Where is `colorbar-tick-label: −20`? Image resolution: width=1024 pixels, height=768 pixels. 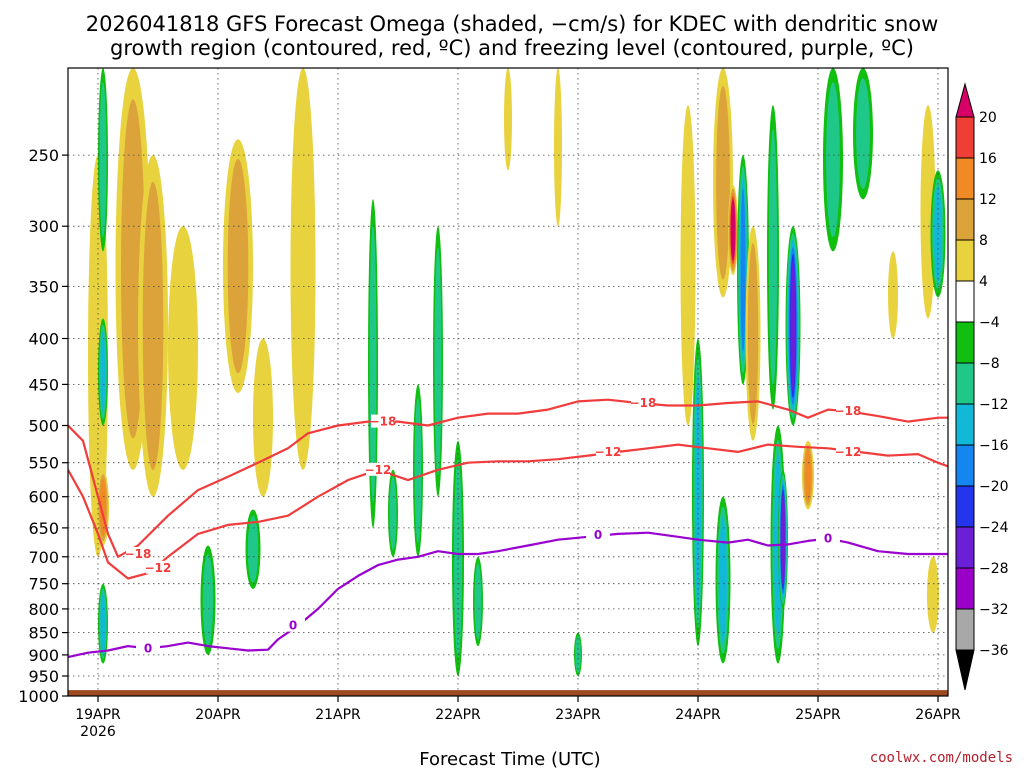 colorbar-tick-label: −20 is located at coordinates (994, 487).